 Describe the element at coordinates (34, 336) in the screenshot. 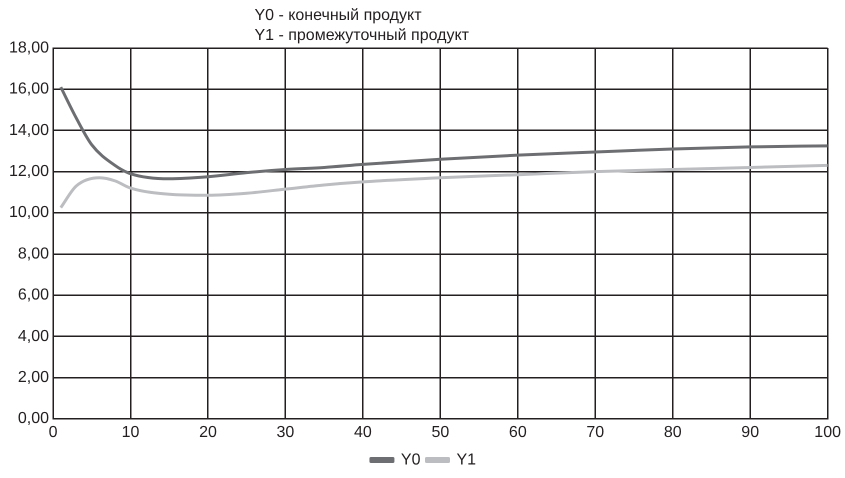

I see `y-tick-label: 4,00` at that location.